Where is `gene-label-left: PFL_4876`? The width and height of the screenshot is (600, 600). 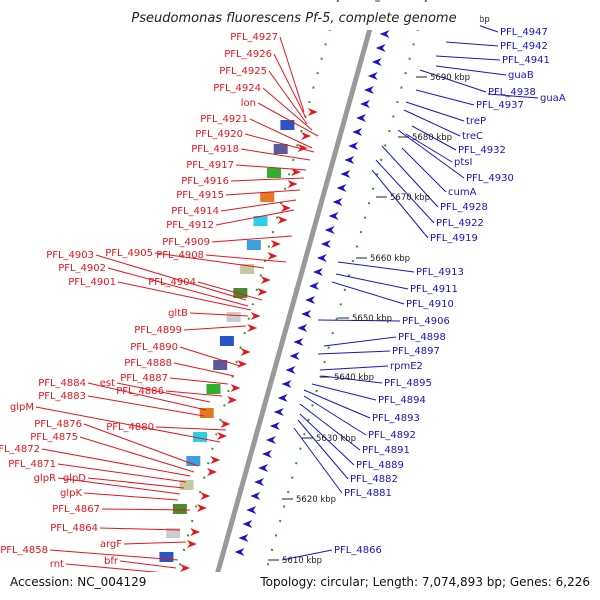
gene-label-left: PFL_4876 is located at coordinates (58, 424).